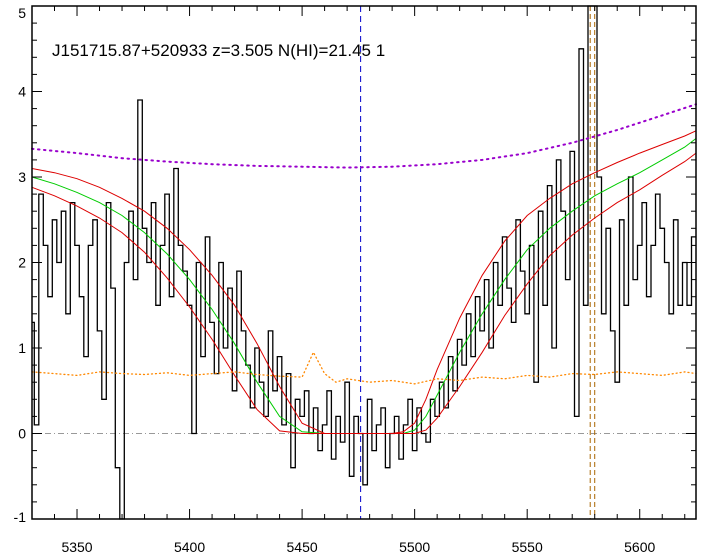  I want to click on y-tick-label: 2, so click(22, 263).